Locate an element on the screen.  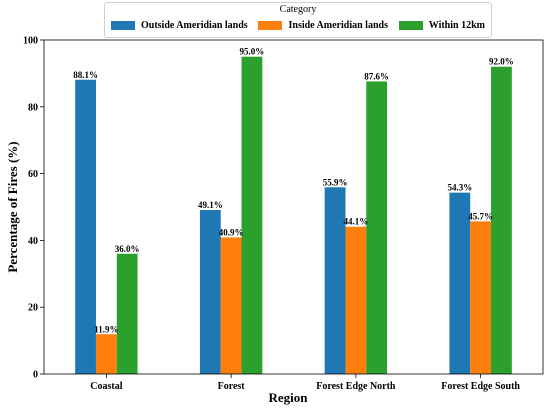
data-label-2-1: 11.9% is located at coordinates (106, 329).